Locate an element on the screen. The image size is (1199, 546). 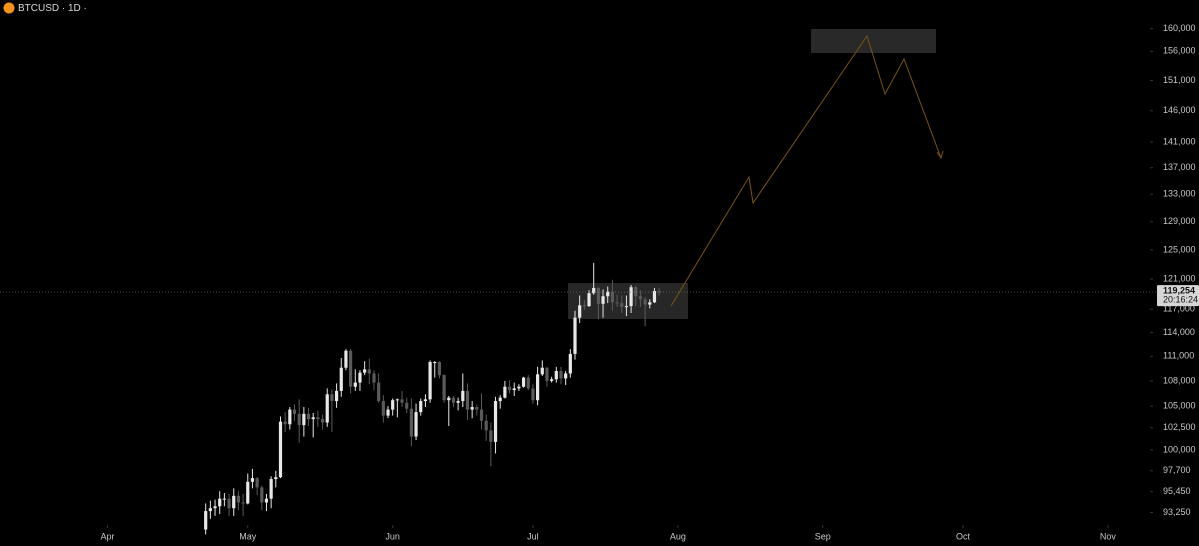
y-tick-label: 125,000 is located at coordinates (1179, 249).